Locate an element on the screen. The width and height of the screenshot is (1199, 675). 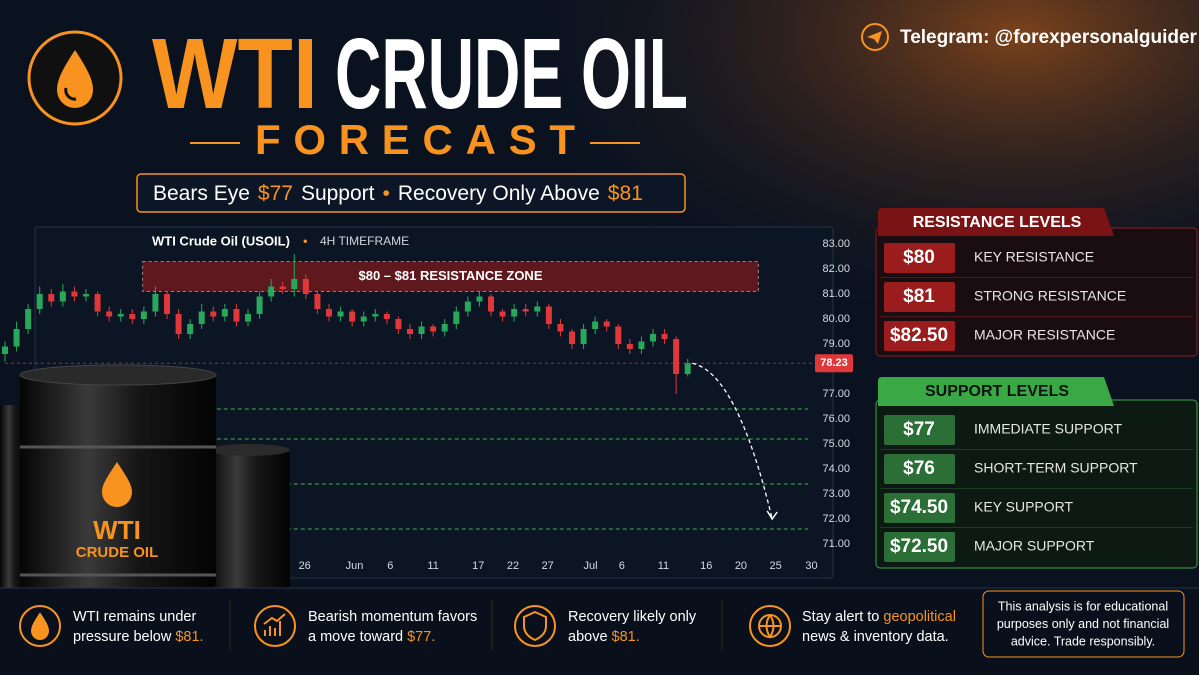
y-tick-label: 80.00 is located at coordinates (836, 319).